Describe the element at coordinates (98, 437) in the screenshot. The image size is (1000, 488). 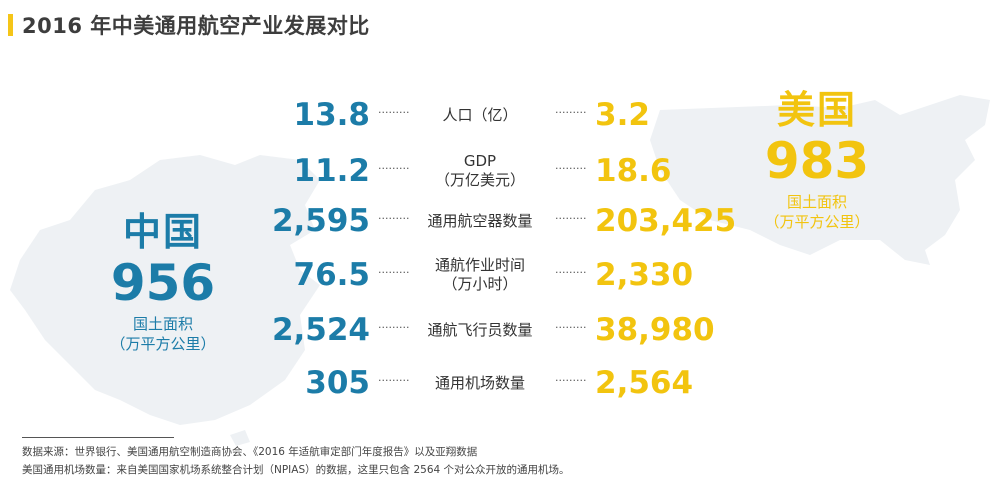
I see `footer-divider` at that location.